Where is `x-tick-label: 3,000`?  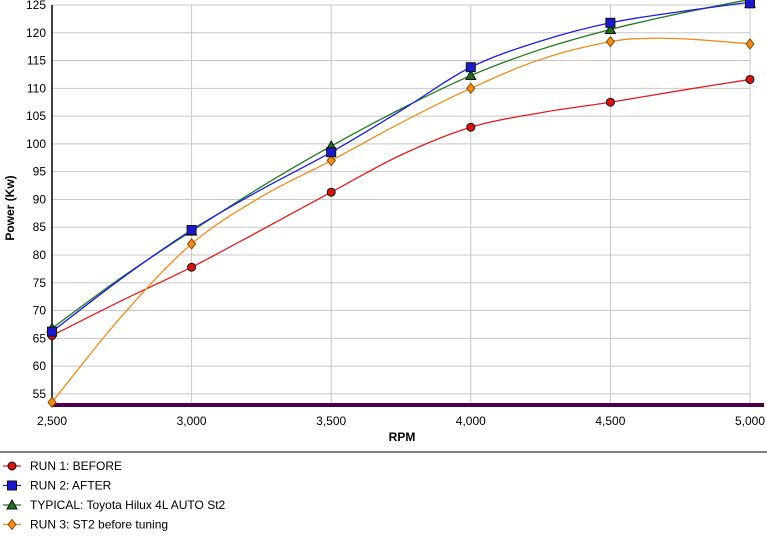
x-tick-label: 3,000 is located at coordinates (192, 421).